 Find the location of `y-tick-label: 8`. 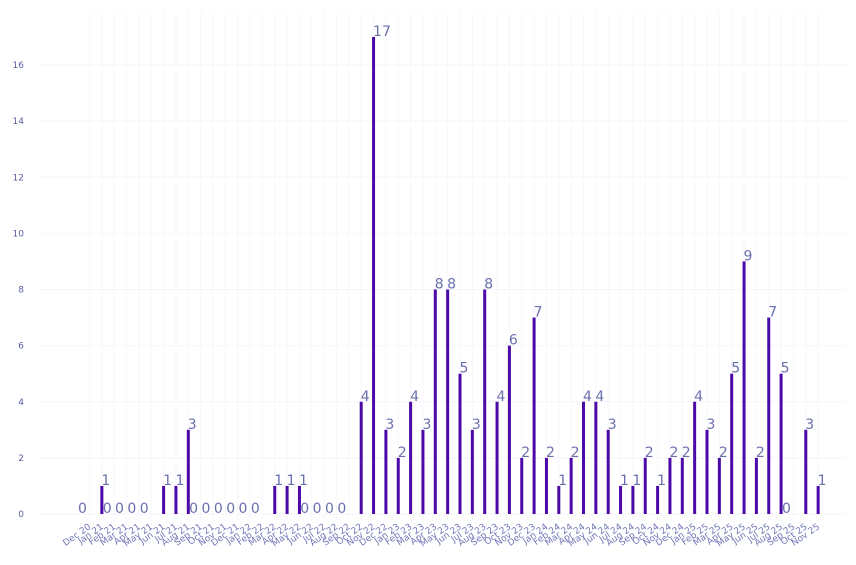

y-tick-label: 8 is located at coordinates (21, 291).